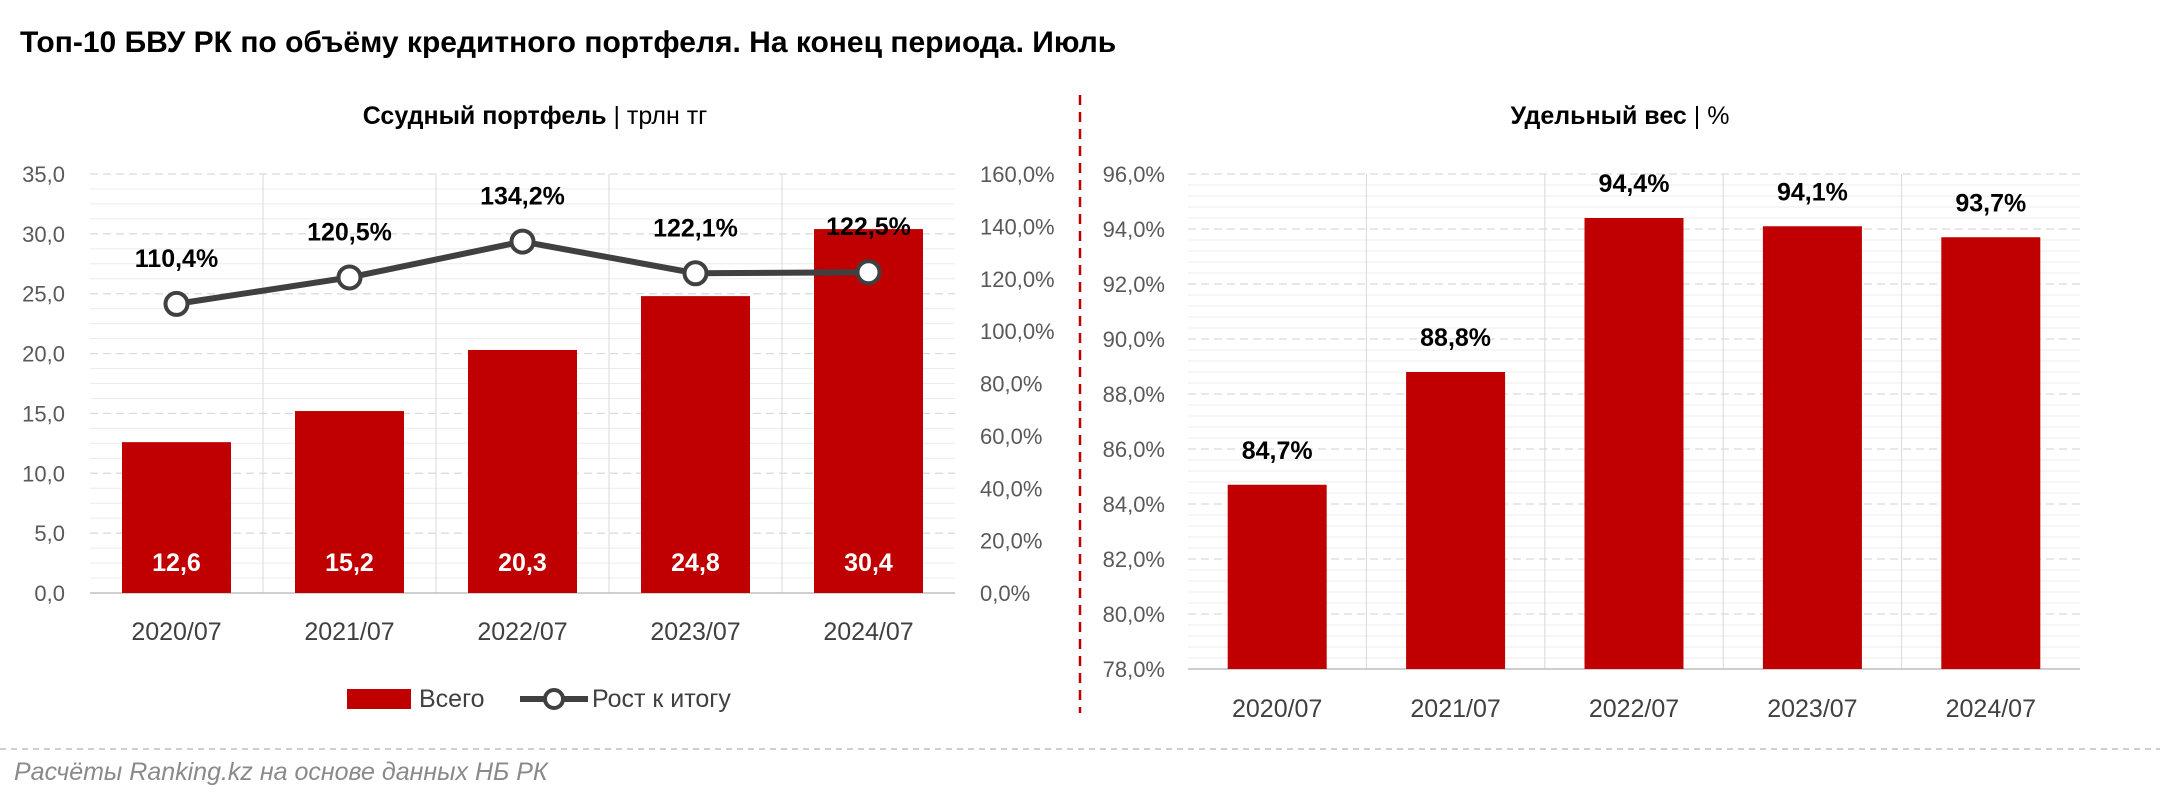 Image resolution: width=2160 pixels, height=808 pixels. What do you see at coordinates (1134, 229) in the screenshot?
I see `chart2-y-tick-label: 94,0%` at bounding box center [1134, 229].